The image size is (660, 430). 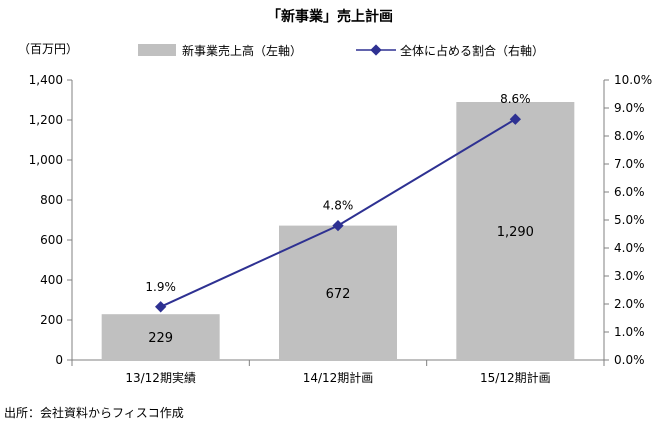 What do you see at coordinates (160, 377) in the screenshot?
I see `x-tick-label: 13/12期実績` at bounding box center [160, 377].